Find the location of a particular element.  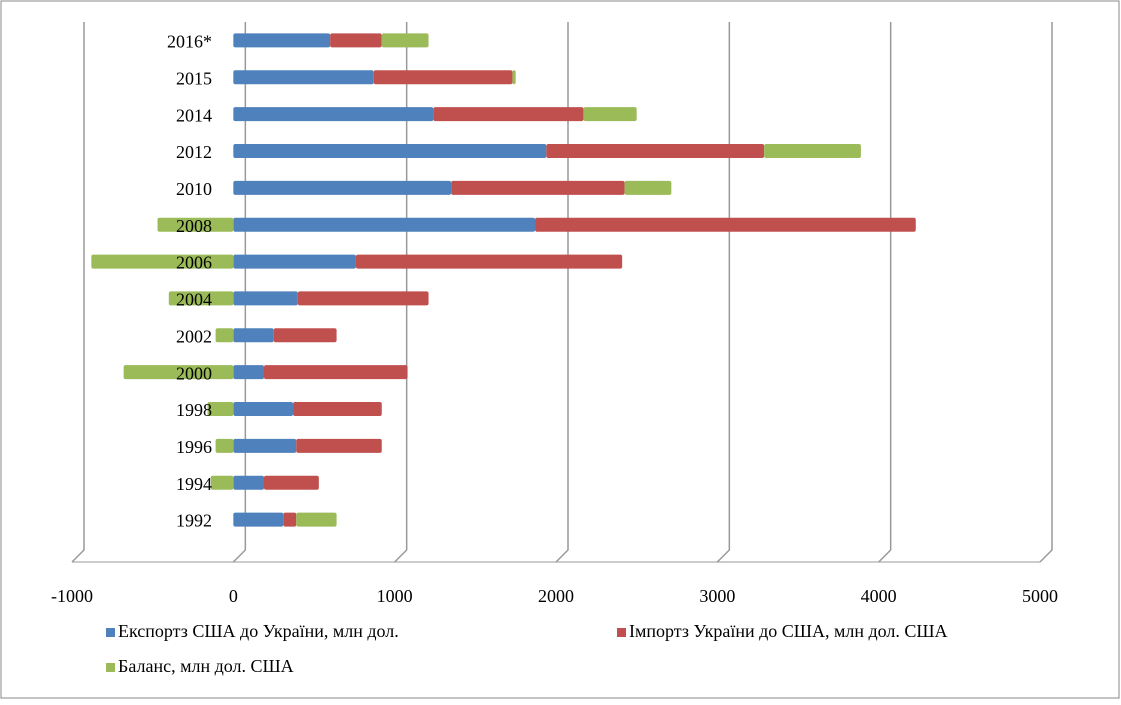

y-tick-label: 2010 is located at coordinates (194, 189).